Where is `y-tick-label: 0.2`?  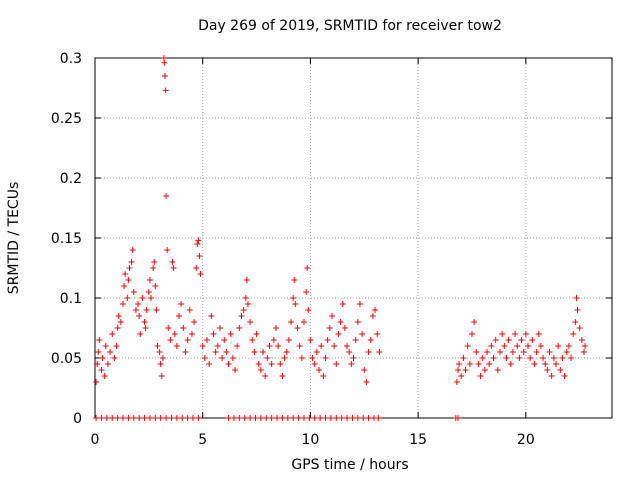 y-tick-label: 0.2 is located at coordinates (71, 179).